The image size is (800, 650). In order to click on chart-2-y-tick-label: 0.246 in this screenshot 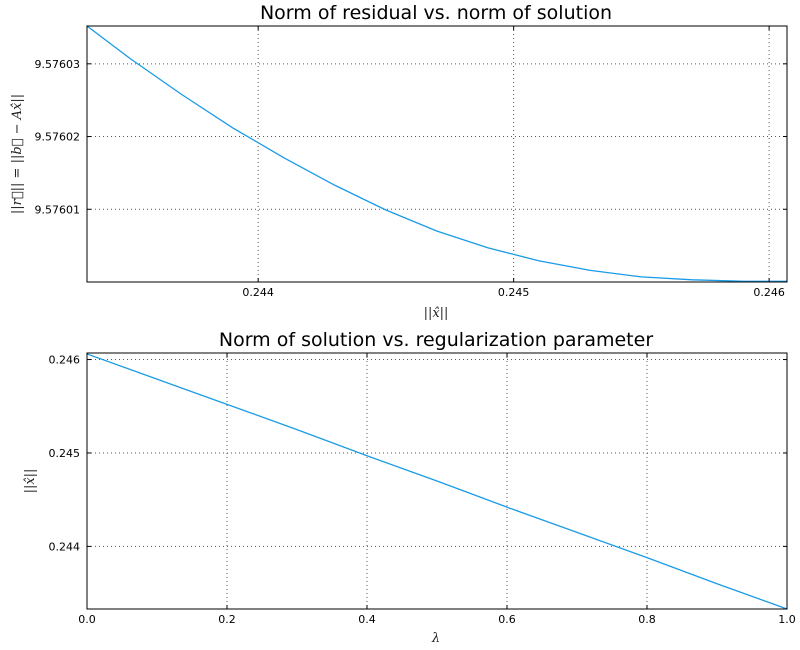, I will do `click(65, 360)`.